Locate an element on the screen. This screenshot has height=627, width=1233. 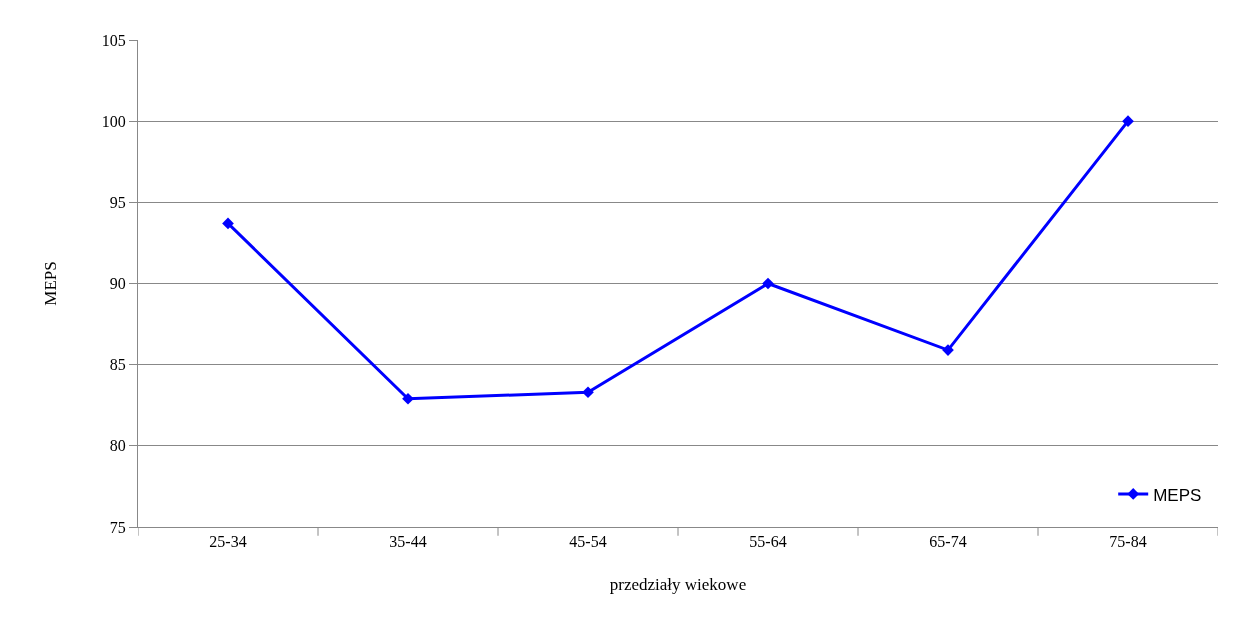
x-tick-label: 65-74 is located at coordinates (948, 542).